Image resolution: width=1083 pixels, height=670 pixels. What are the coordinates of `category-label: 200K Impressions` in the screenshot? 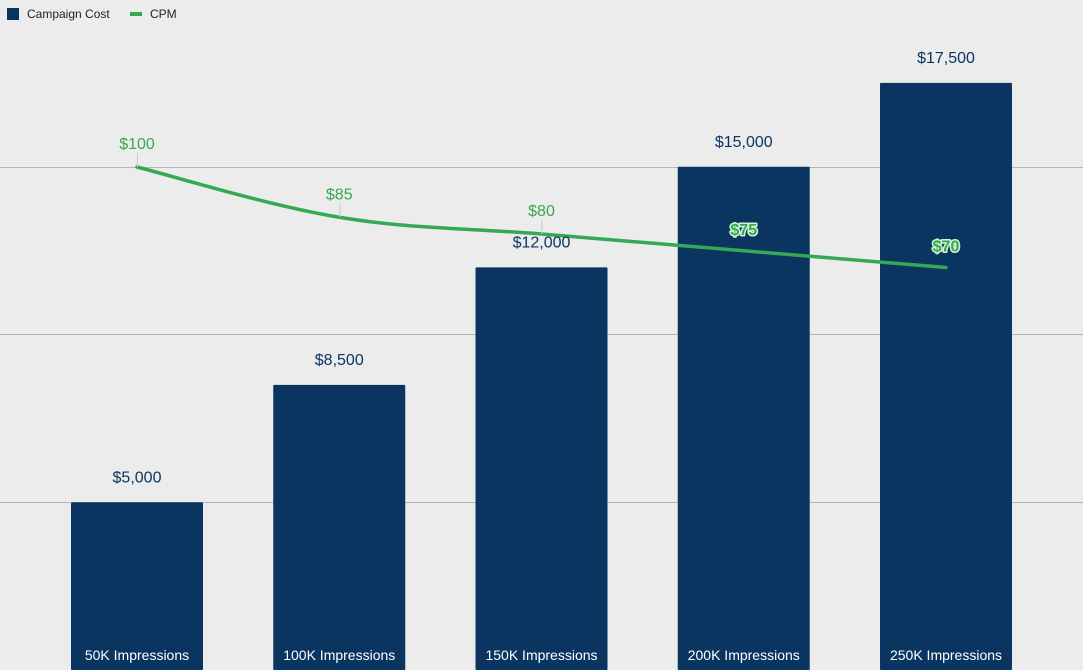 It's located at (744, 655).